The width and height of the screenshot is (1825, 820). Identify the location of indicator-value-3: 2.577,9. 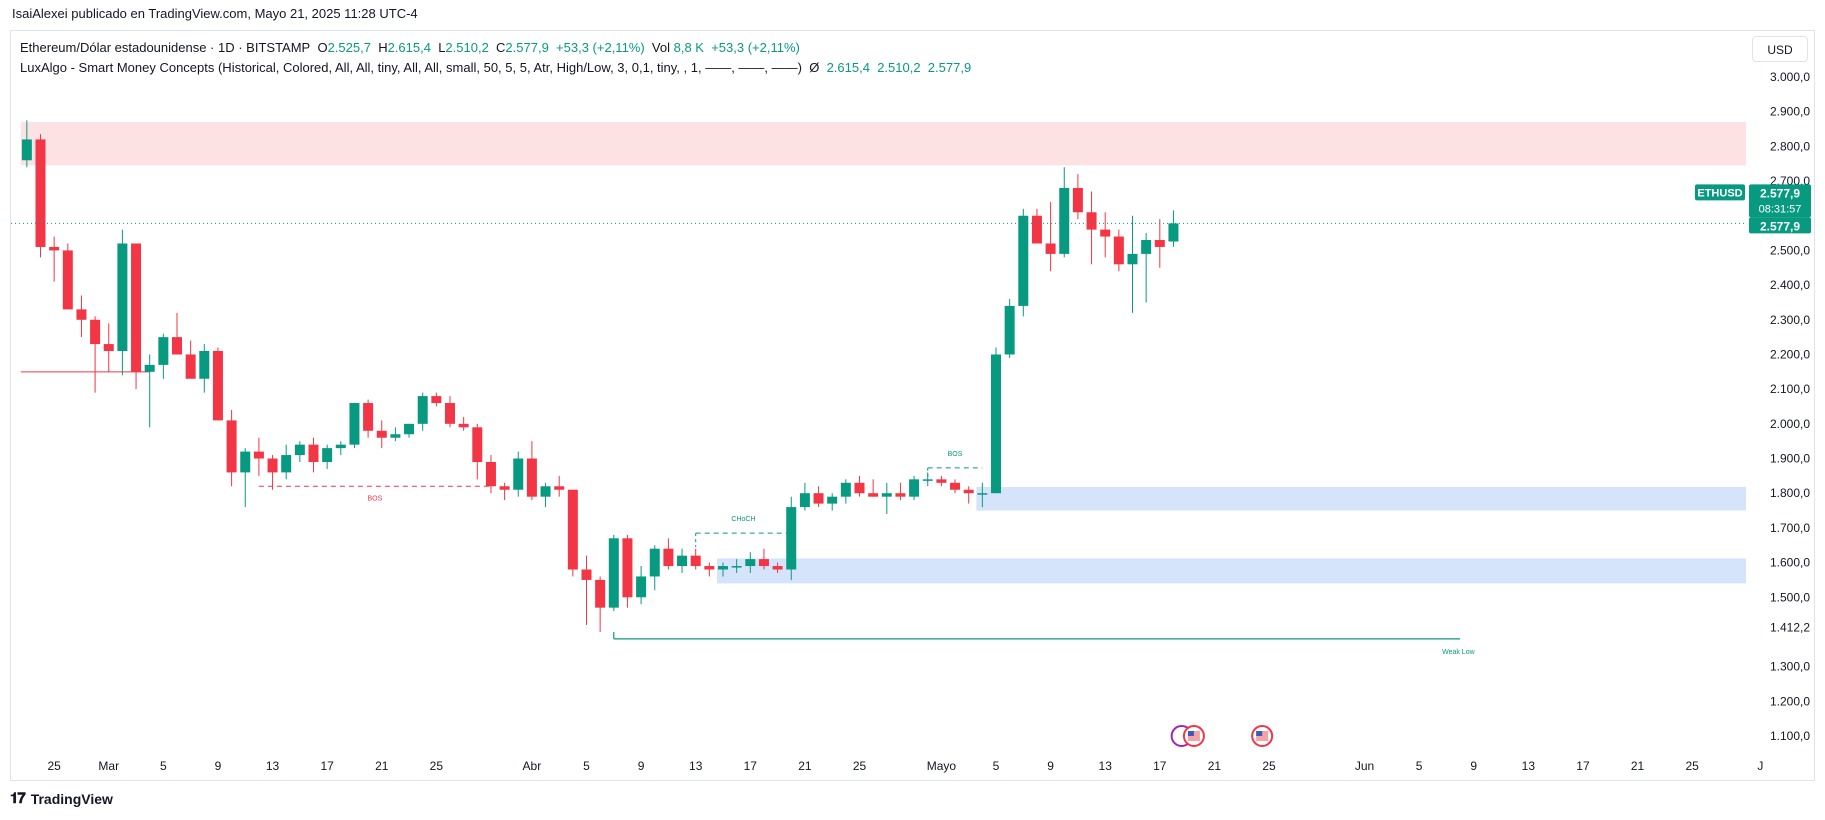
(949, 67).